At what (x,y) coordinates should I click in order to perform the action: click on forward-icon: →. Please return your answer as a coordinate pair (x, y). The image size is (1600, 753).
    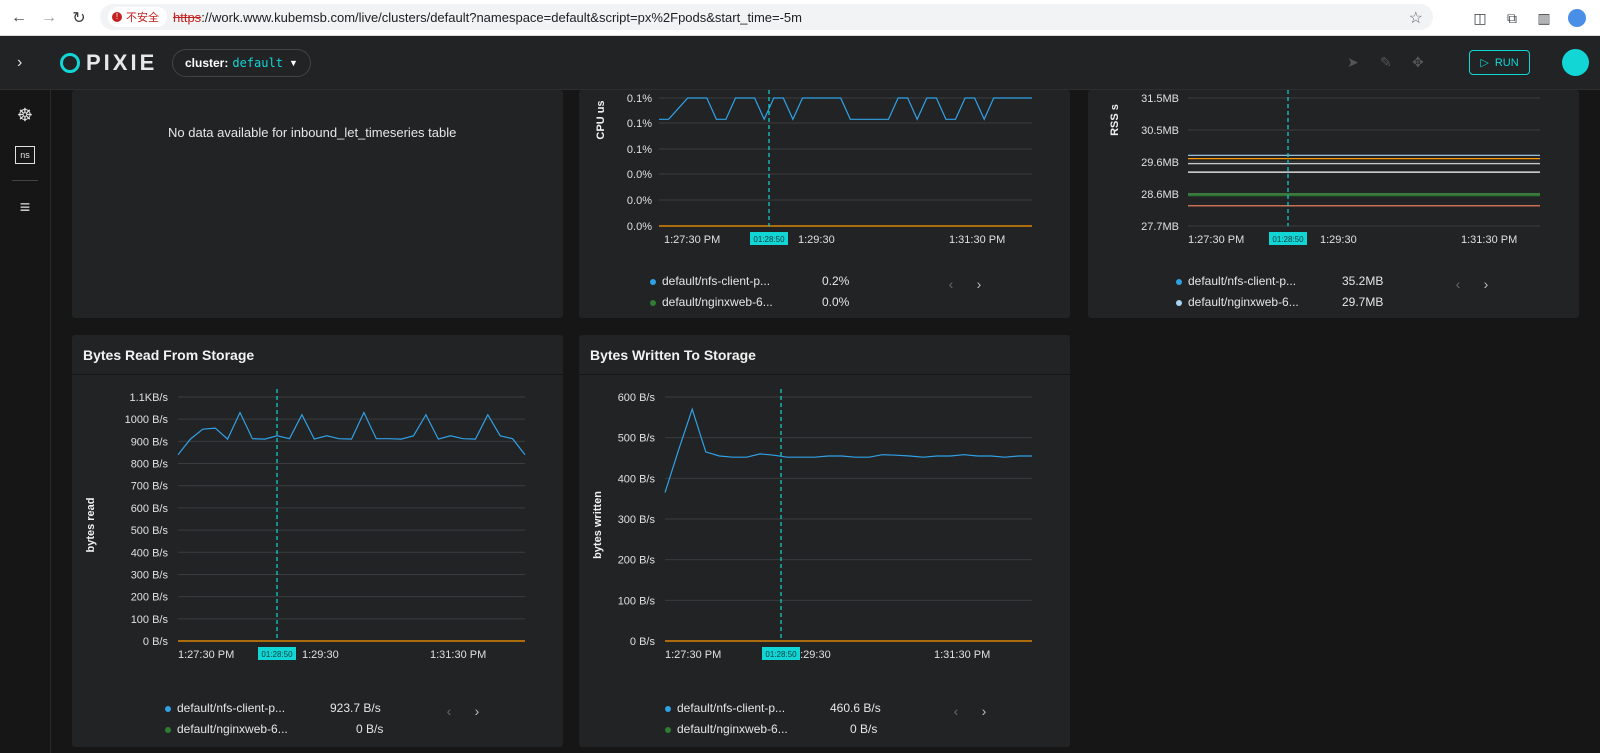
    Looking at the image, I should click on (49, 17).